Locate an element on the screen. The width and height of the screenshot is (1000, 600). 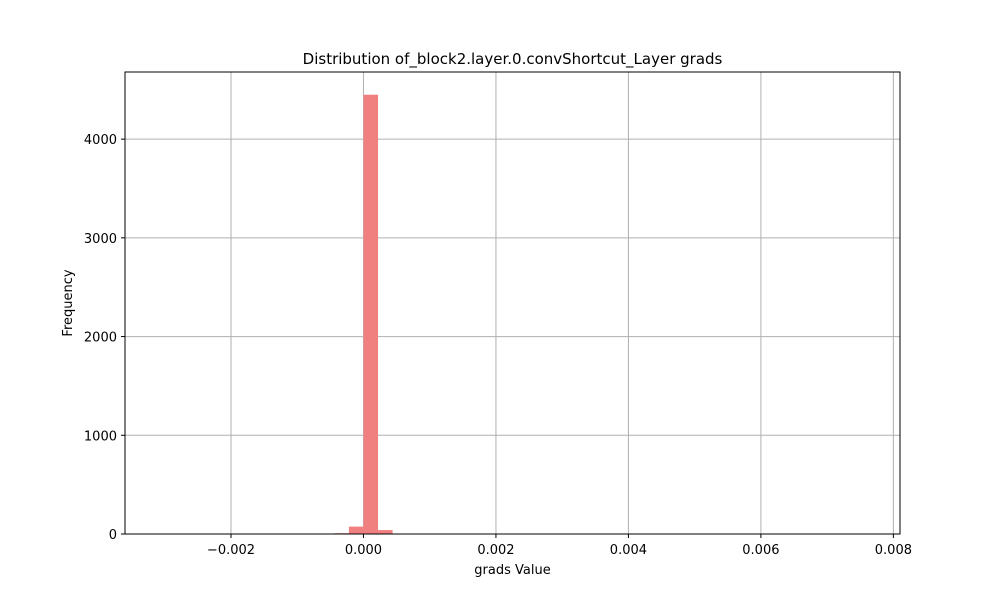
y-tick-label: 4000 is located at coordinates (100, 140).